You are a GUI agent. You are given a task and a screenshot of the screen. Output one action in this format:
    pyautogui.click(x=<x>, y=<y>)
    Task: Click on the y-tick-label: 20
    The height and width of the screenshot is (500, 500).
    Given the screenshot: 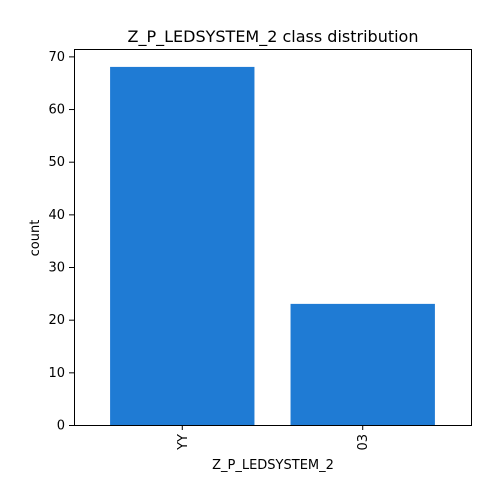 What is the action you would take?
    pyautogui.click(x=56, y=320)
    